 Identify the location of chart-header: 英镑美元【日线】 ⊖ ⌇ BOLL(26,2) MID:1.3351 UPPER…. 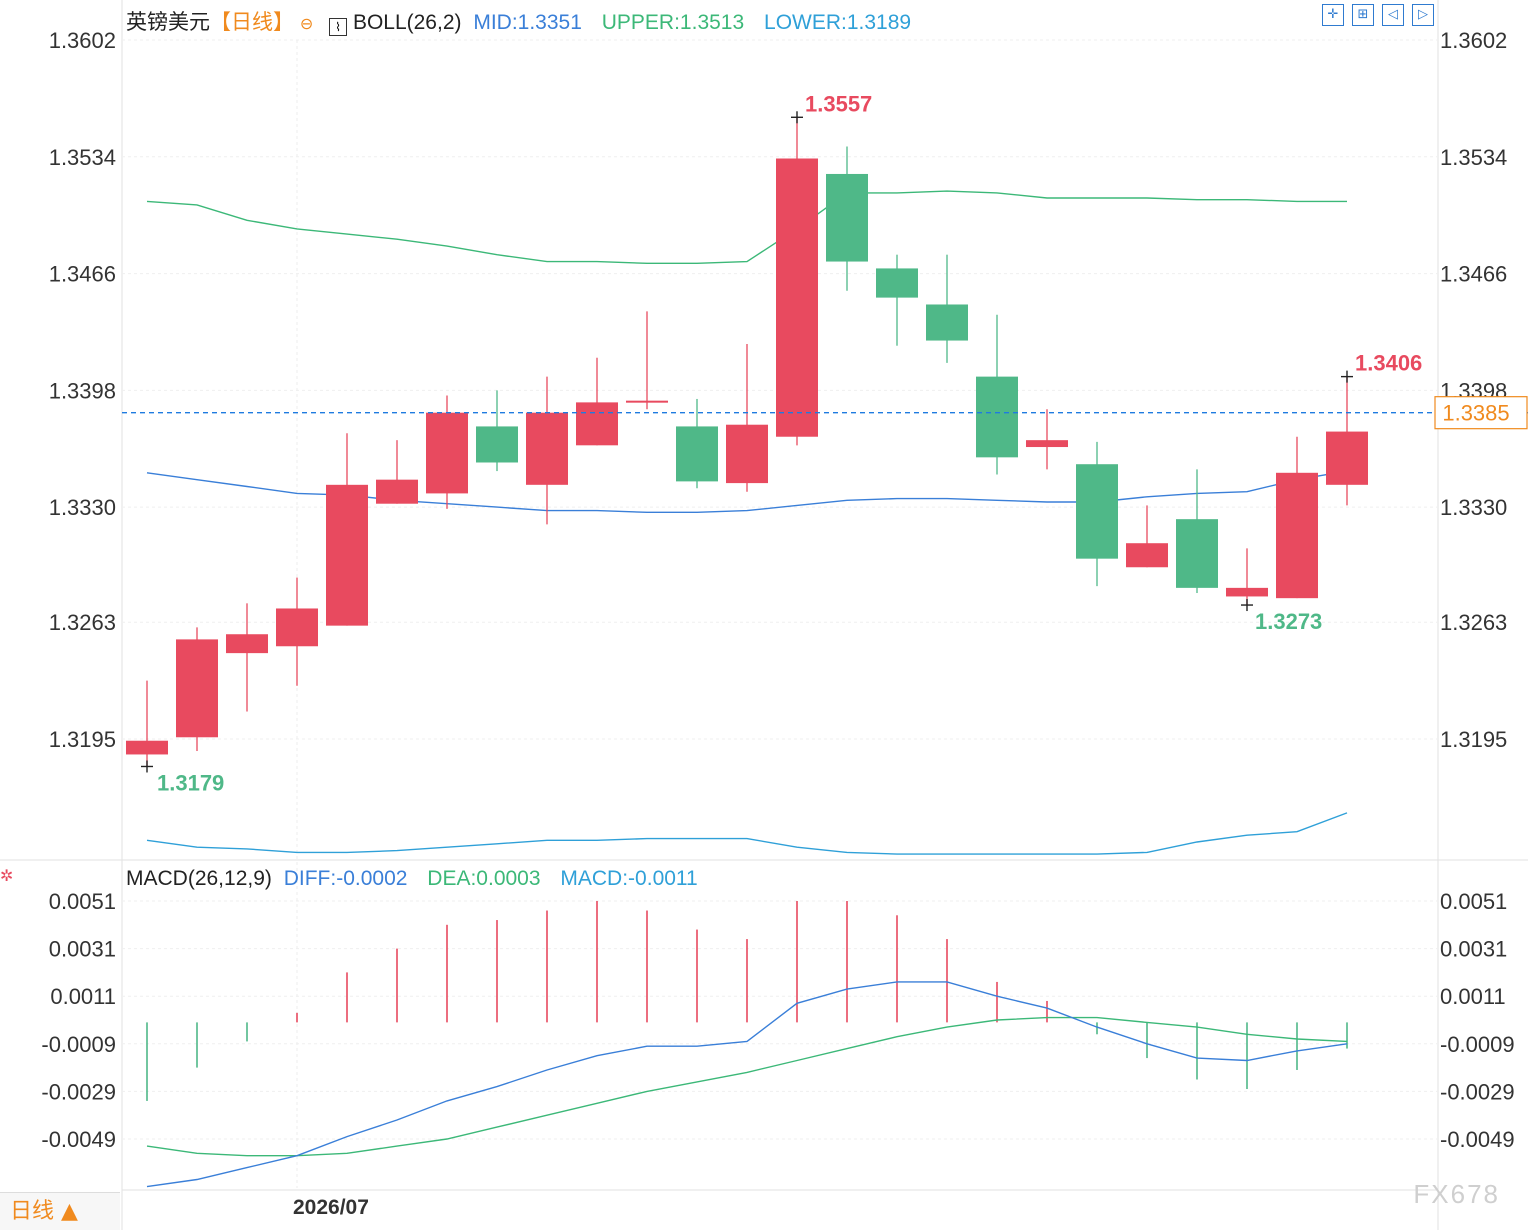
(518, 21).